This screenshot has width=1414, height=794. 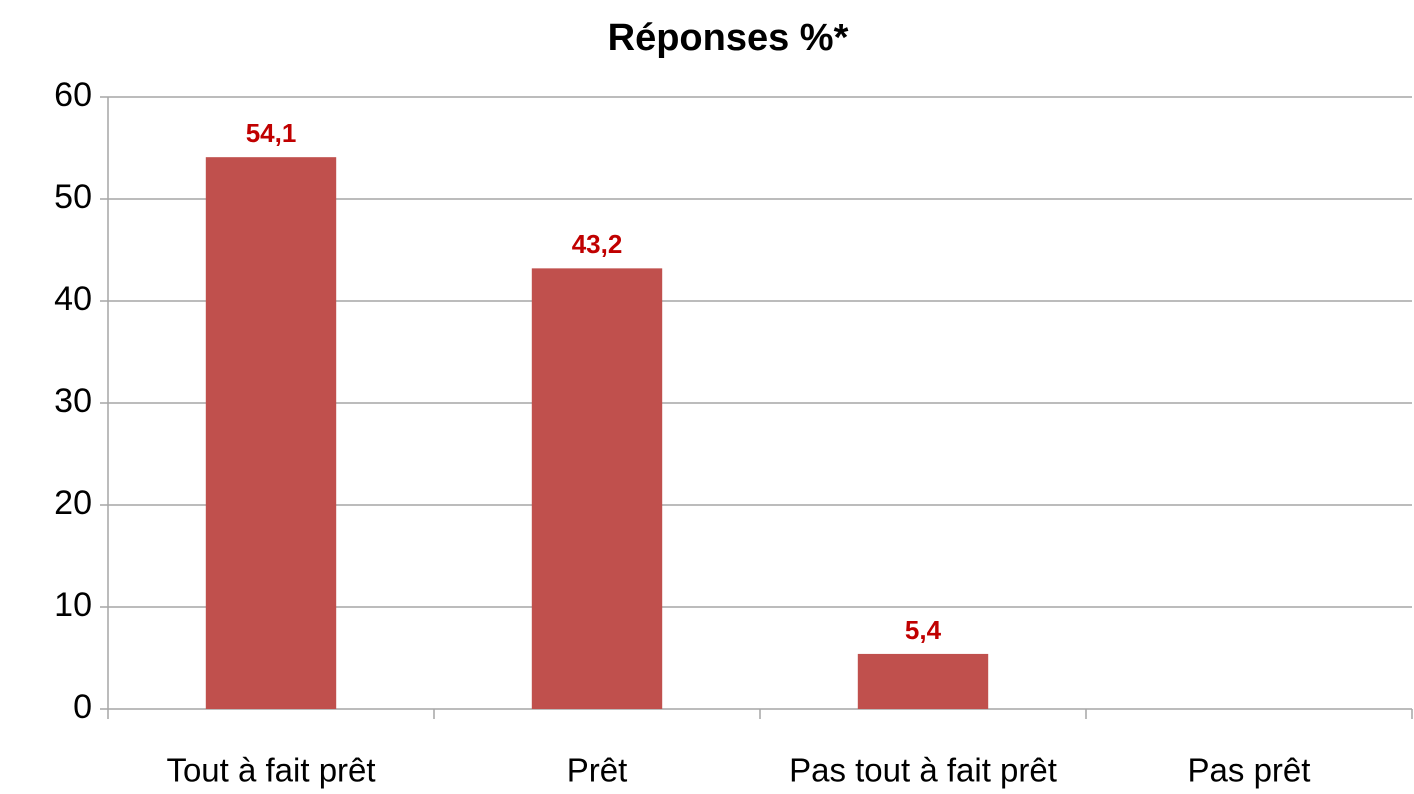 What do you see at coordinates (73, 197) in the screenshot?
I see `y-tick-label: 50` at bounding box center [73, 197].